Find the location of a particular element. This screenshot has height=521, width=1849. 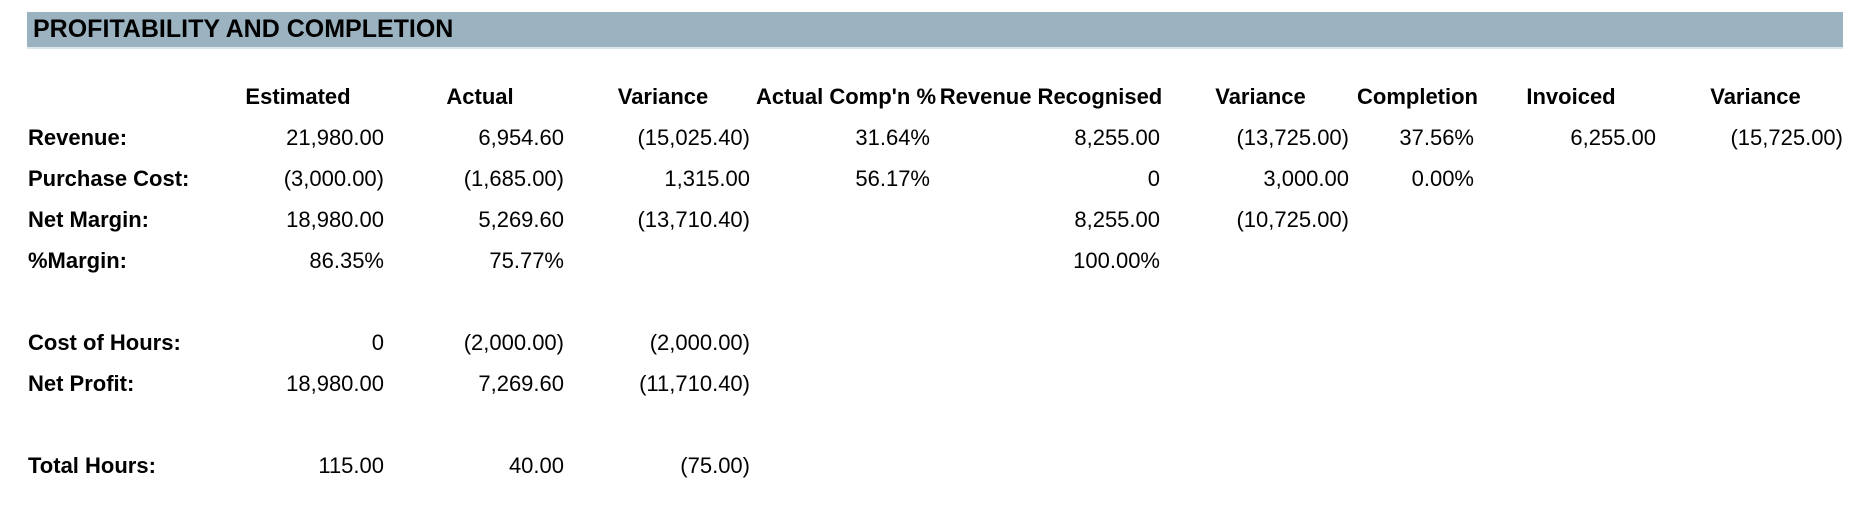

table-row: Total Hours: 115.00 40.00 (75.00) is located at coordinates (924, 465).